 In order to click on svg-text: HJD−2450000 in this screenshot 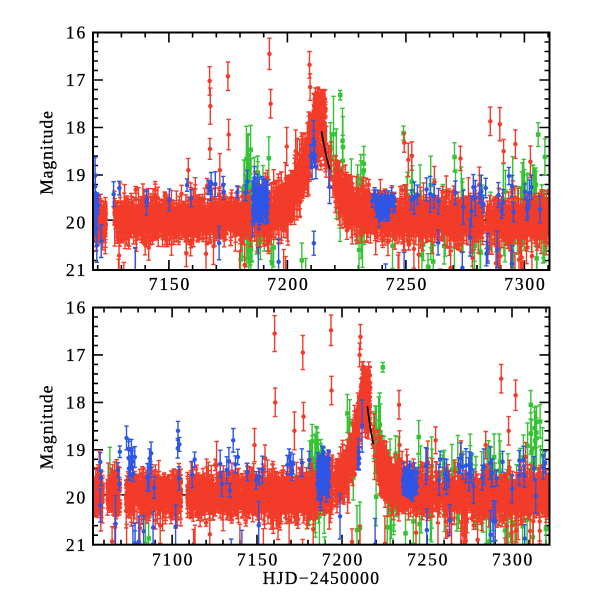, I will do `click(322, 578)`.